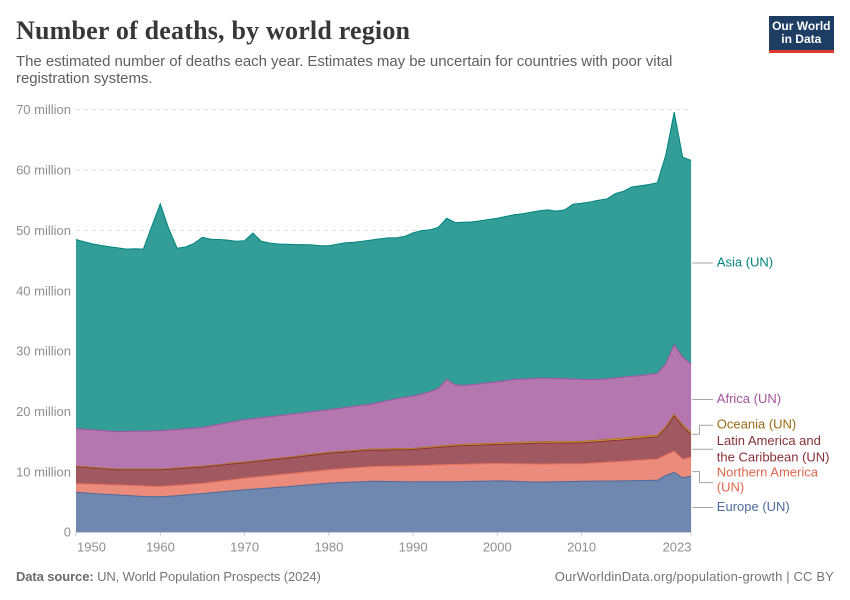 The image size is (850, 600). I want to click on svg-text: 1970, so click(244, 546).